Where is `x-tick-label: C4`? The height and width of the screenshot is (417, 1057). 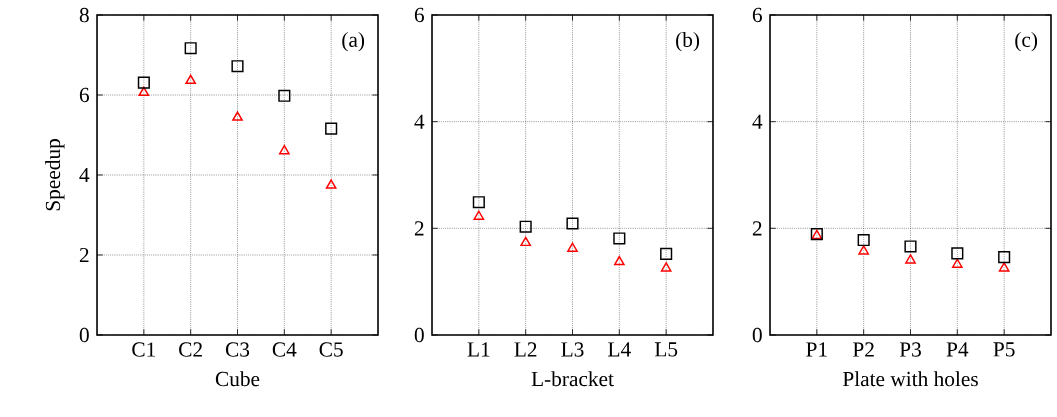
x-tick-label: C4 is located at coordinates (284, 349).